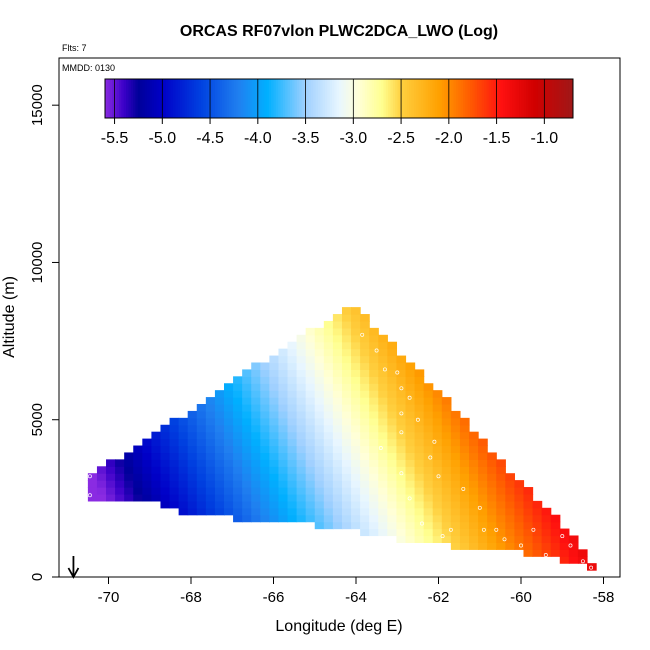 The width and height of the screenshot is (650, 650). I want to click on colorbar-tick-label: -2.5, so click(401, 138).